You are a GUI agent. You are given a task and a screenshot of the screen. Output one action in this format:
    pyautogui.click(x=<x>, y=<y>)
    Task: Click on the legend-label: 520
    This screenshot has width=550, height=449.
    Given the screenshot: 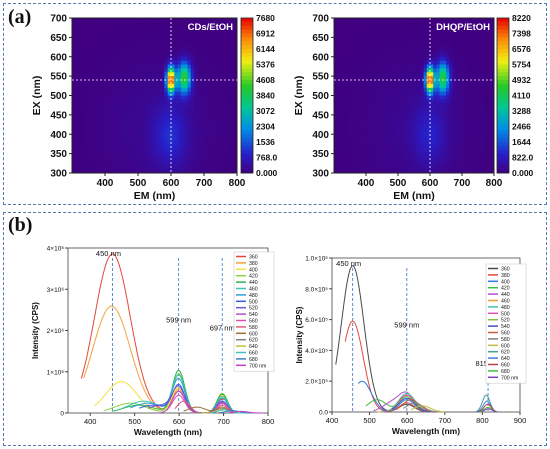 What is the action you would take?
    pyautogui.click(x=505, y=321)
    